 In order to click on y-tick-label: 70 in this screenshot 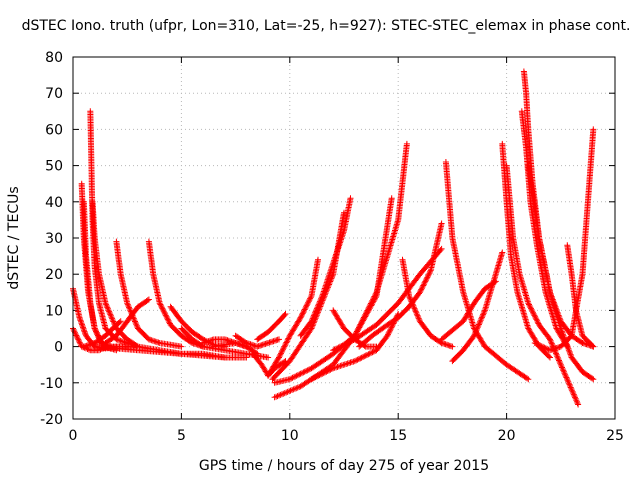, I will do `click(54, 94)`.